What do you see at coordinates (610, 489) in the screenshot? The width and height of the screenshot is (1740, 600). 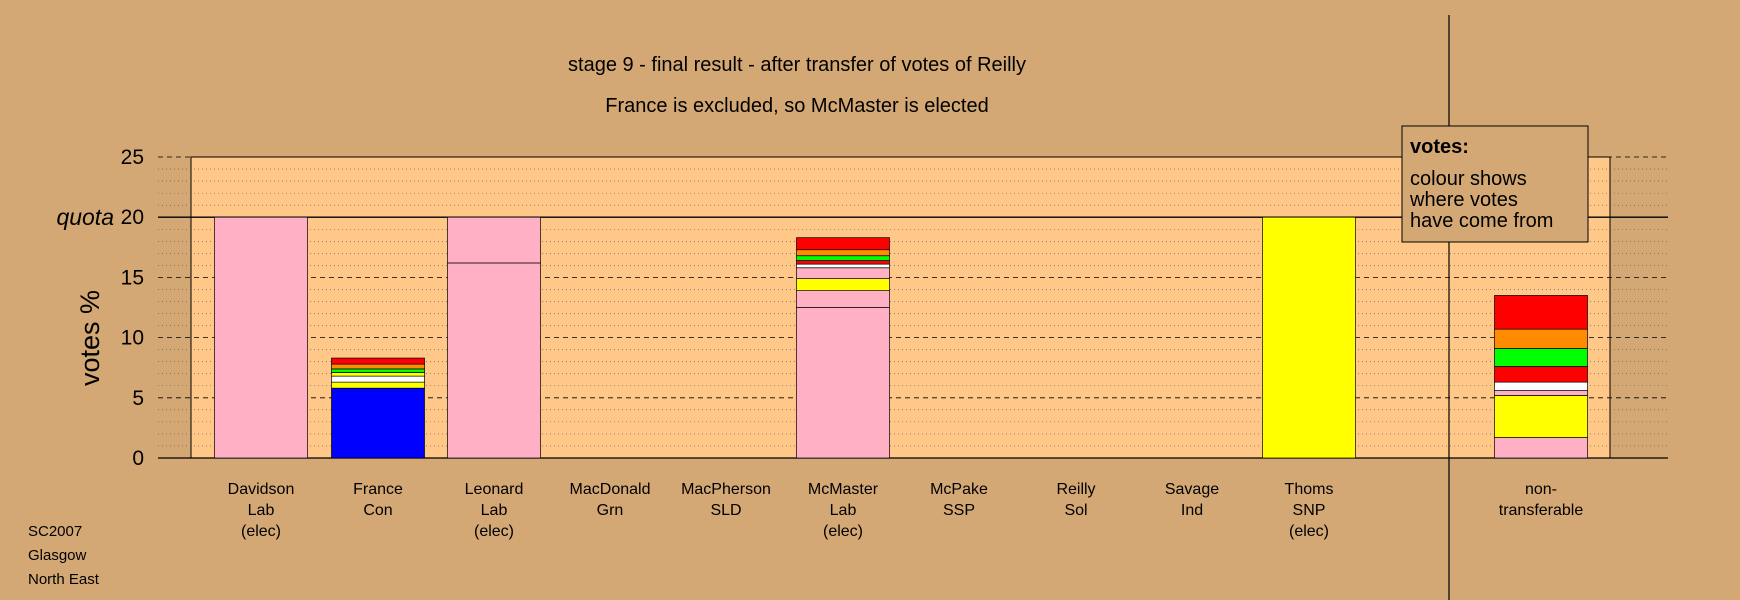 I see `x-tick-label: MacDonald` at bounding box center [610, 489].